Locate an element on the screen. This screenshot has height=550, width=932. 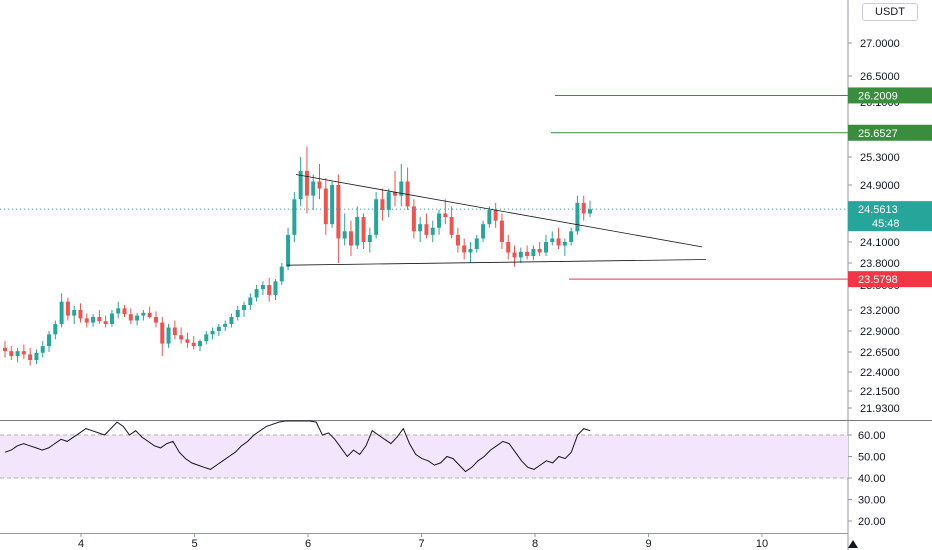
current-price-tag: 24.5613 is located at coordinates (878, 210).